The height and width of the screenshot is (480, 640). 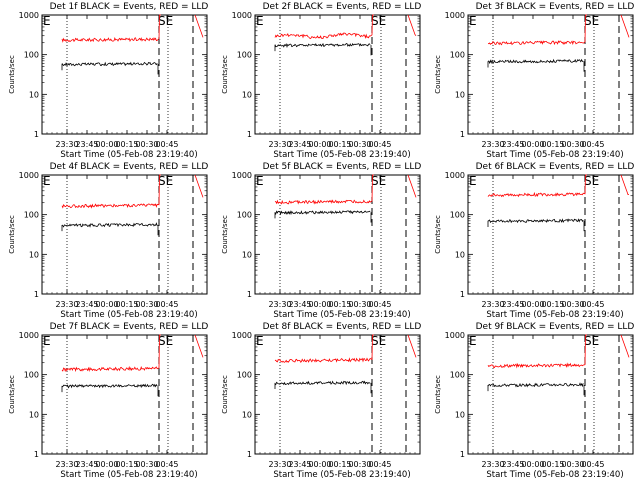 What do you see at coordinates (129, 7) in the screenshot?
I see `chart-title: Det 1f BLACK = Events, RED = LLD` at bounding box center [129, 7].